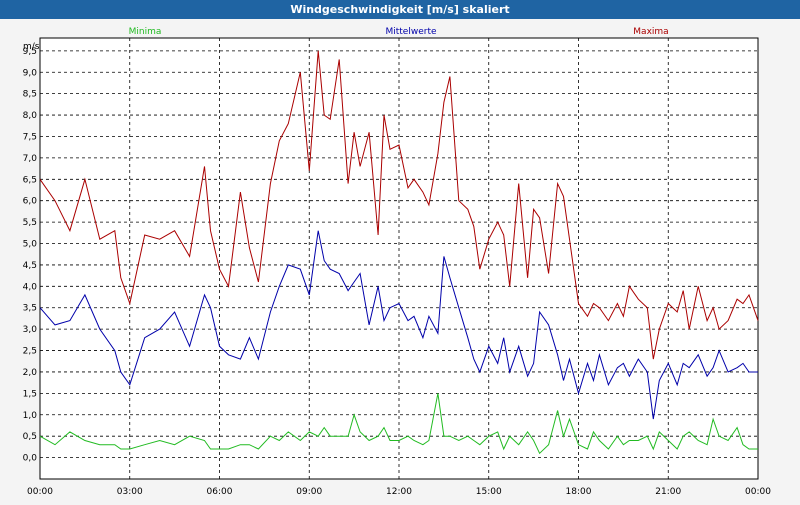 Image resolution: width=800 pixels, height=505 pixels. I want to click on x-tick-time-label: 18:00, so click(579, 492).